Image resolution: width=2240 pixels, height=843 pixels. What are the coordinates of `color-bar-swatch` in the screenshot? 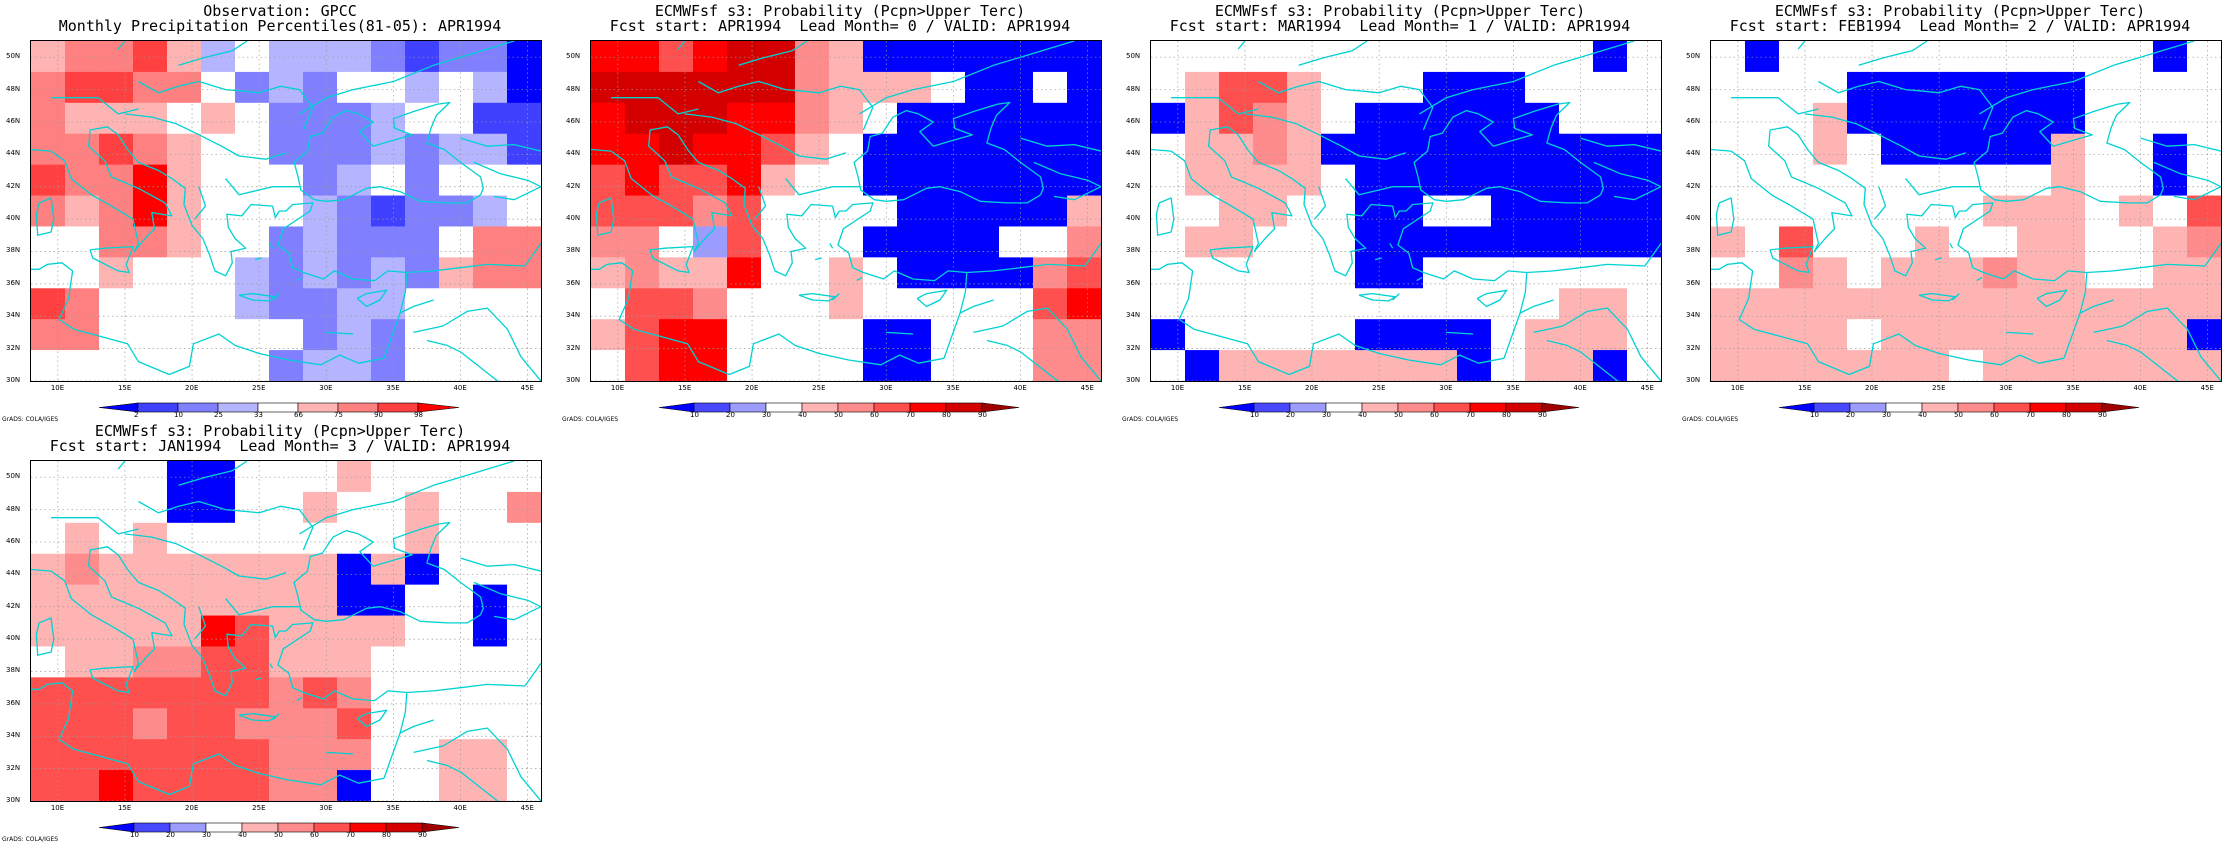 It's located at (260, 827).